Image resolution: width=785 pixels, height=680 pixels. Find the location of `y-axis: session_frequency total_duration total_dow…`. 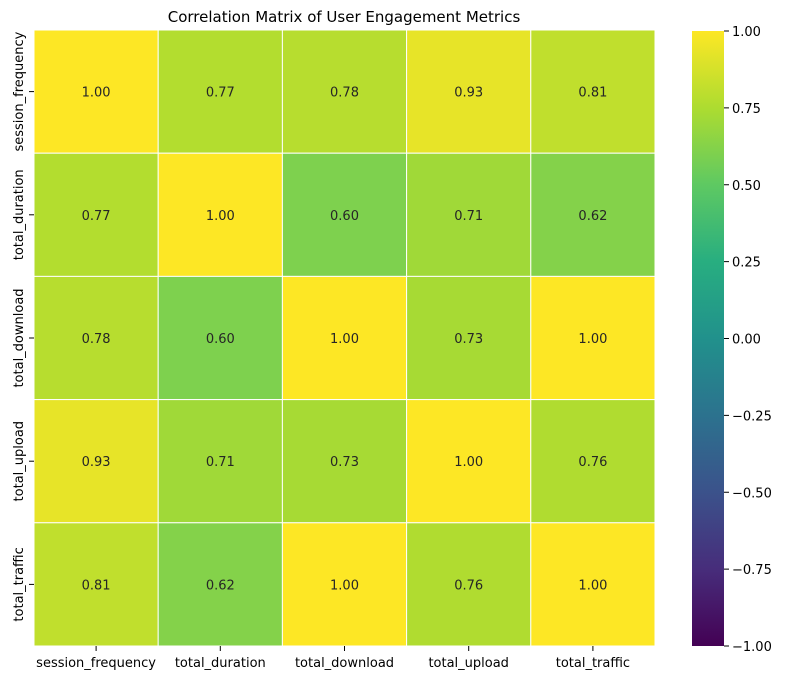

y-axis: session_frequency total_duration total_dow… is located at coordinates (23, 326).